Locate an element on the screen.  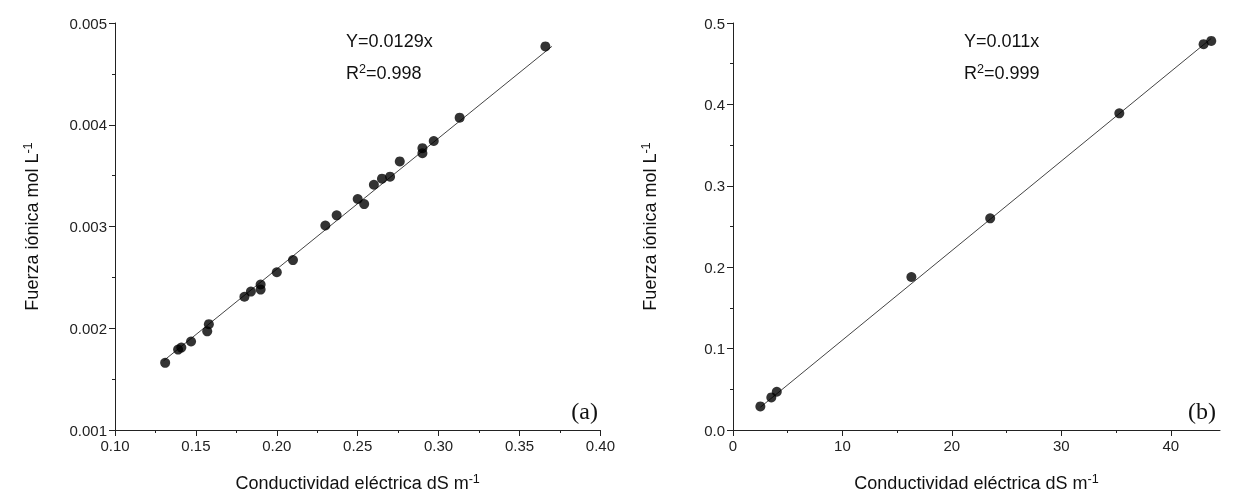
annotation: (b) is located at coordinates (1202, 411).